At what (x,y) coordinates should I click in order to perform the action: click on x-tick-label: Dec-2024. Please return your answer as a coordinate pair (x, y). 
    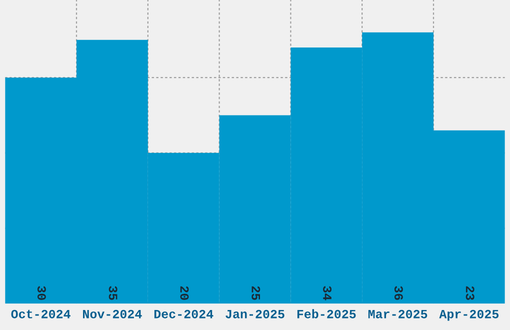
    Looking at the image, I should click on (184, 314).